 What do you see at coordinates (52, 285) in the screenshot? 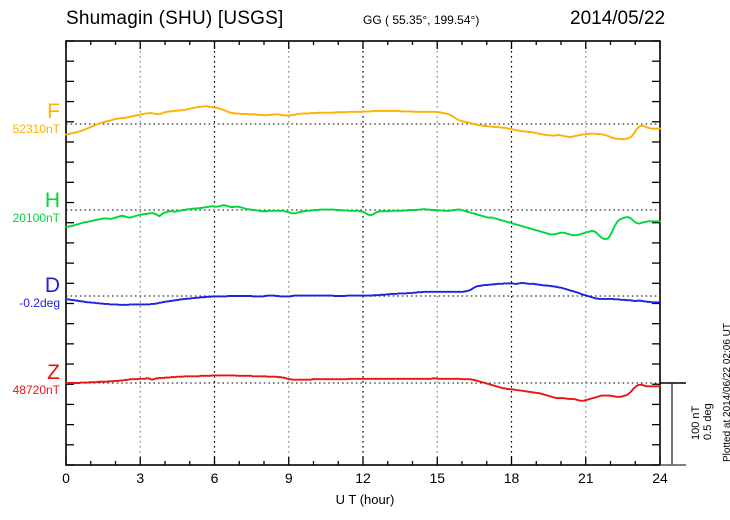
I see `component-name-d: D` at bounding box center [52, 285].